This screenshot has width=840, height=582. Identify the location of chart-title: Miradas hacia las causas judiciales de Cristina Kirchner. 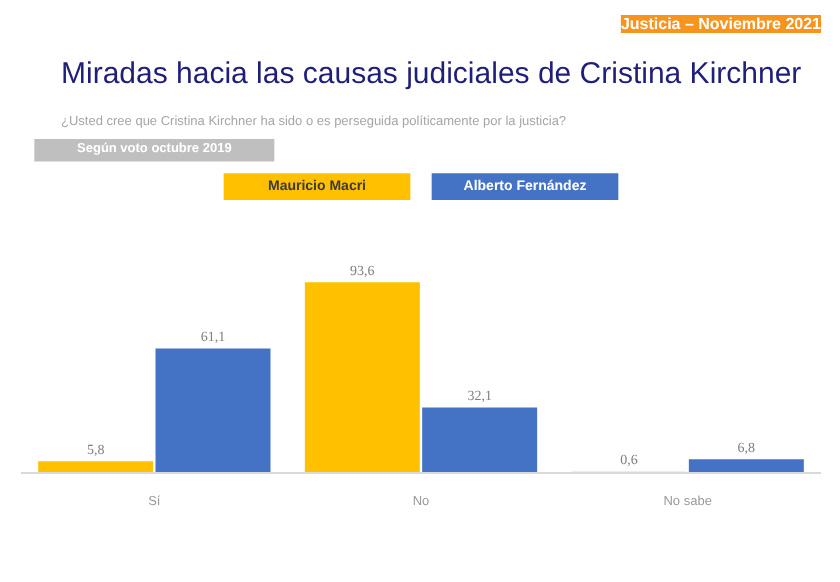
(431, 74).